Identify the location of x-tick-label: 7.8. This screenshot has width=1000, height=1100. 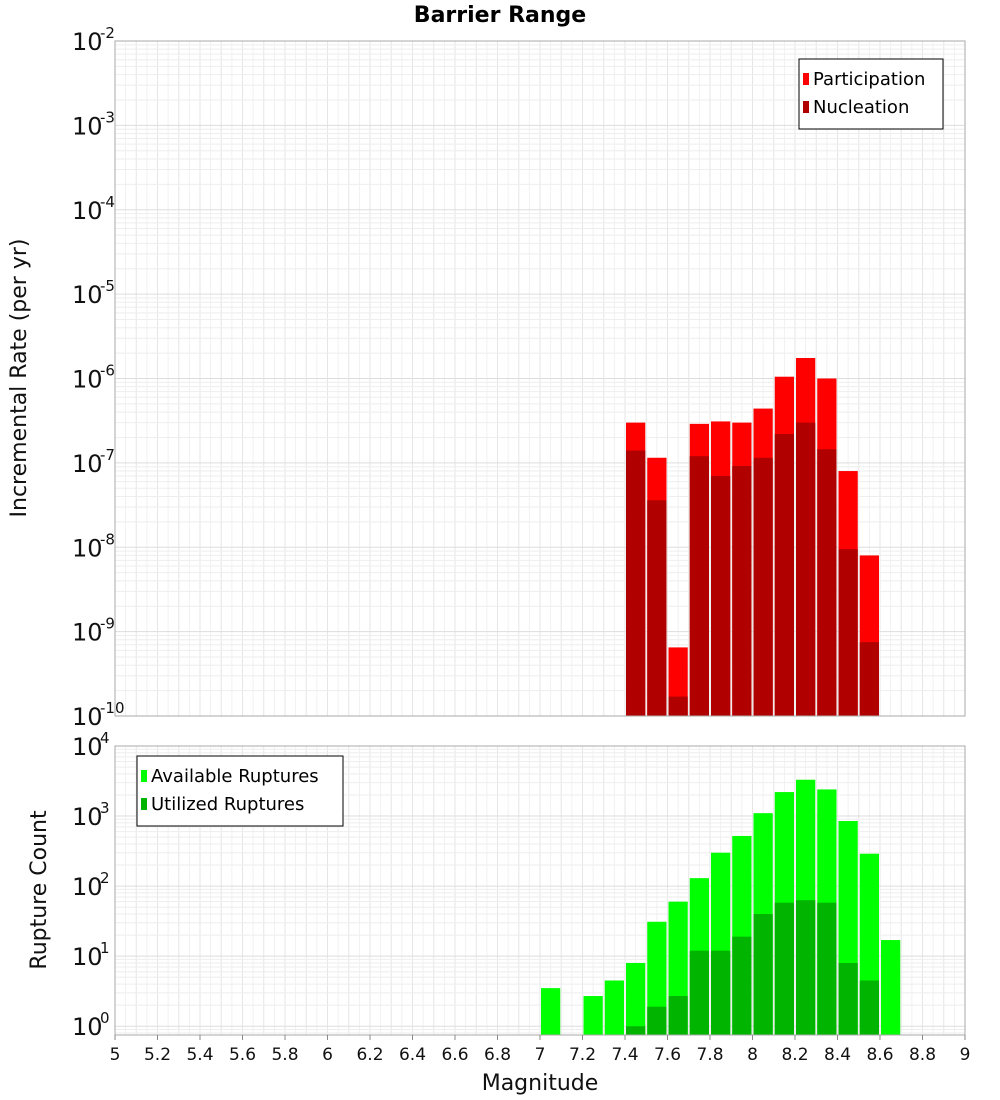
(709, 1055).